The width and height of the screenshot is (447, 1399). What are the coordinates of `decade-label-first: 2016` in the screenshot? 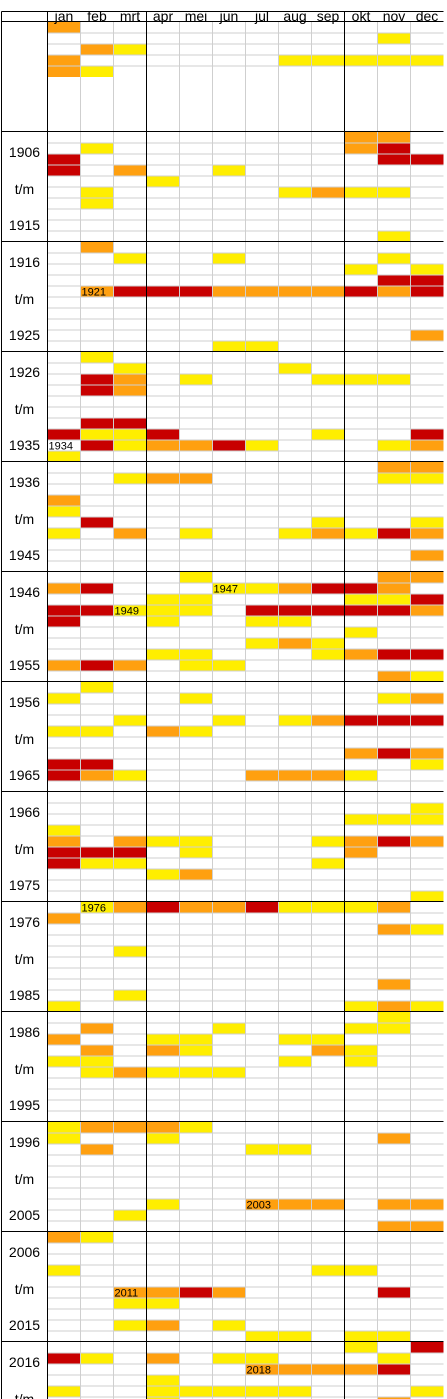 It's located at (24, 1362).